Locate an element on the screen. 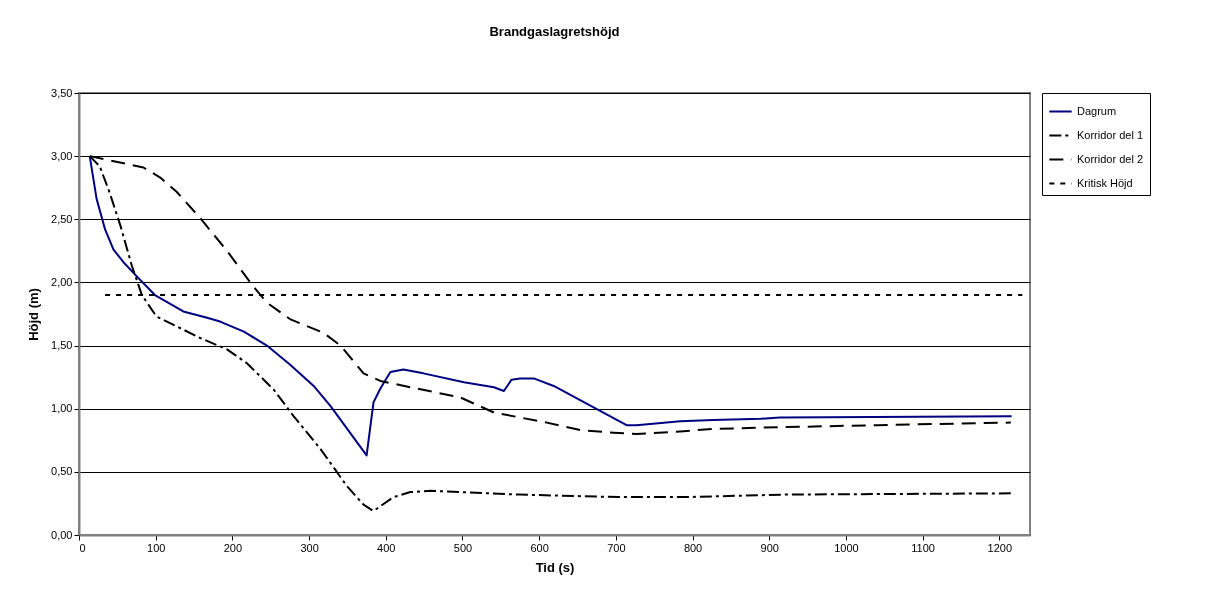 The height and width of the screenshot is (595, 1219). y-tick-label: 0,00 is located at coordinates (62, 534).